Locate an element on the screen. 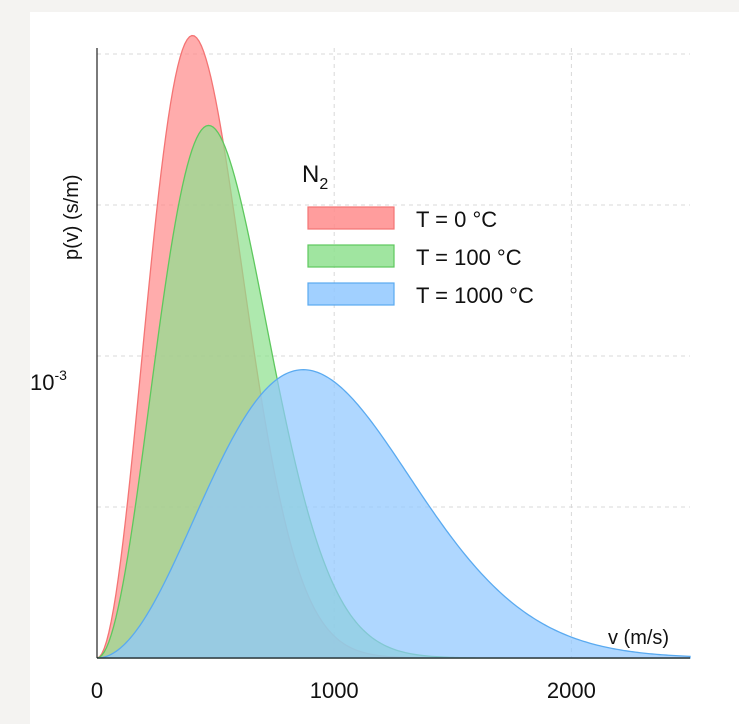 The width and height of the screenshot is (739, 724). y-axis-title: p(v) (s/m) is located at coordinates (72, 217).